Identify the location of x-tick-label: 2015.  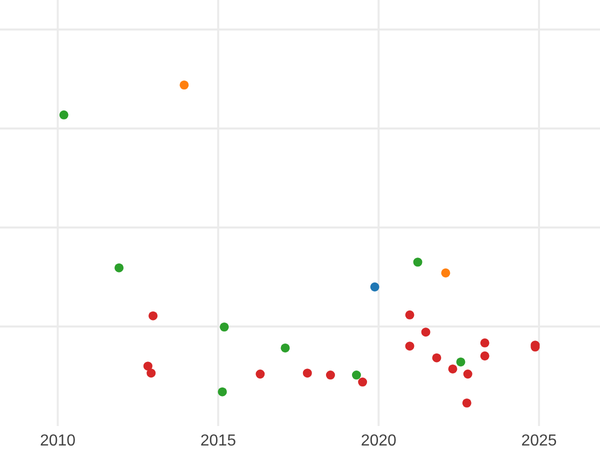
(218, 441).